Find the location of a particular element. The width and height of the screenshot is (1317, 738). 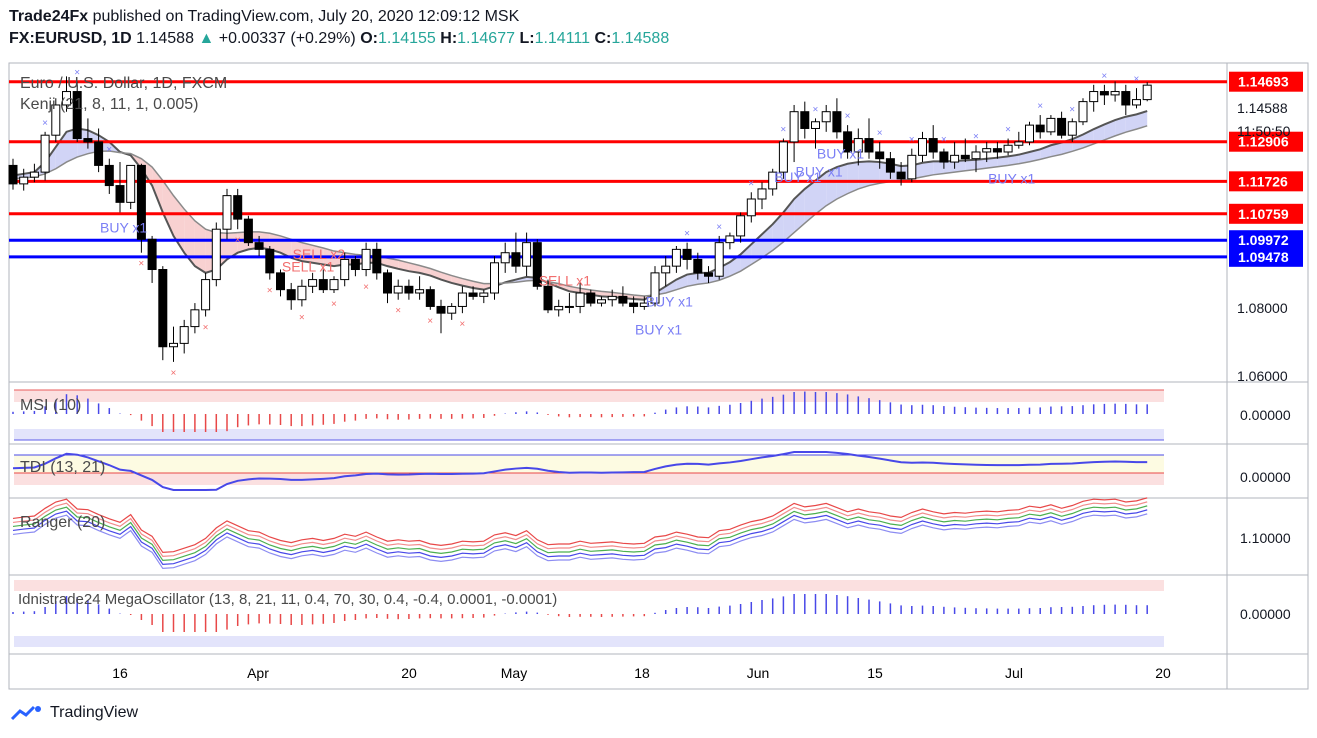

megaosc-upper-zone is located at coordinates (589, 585).